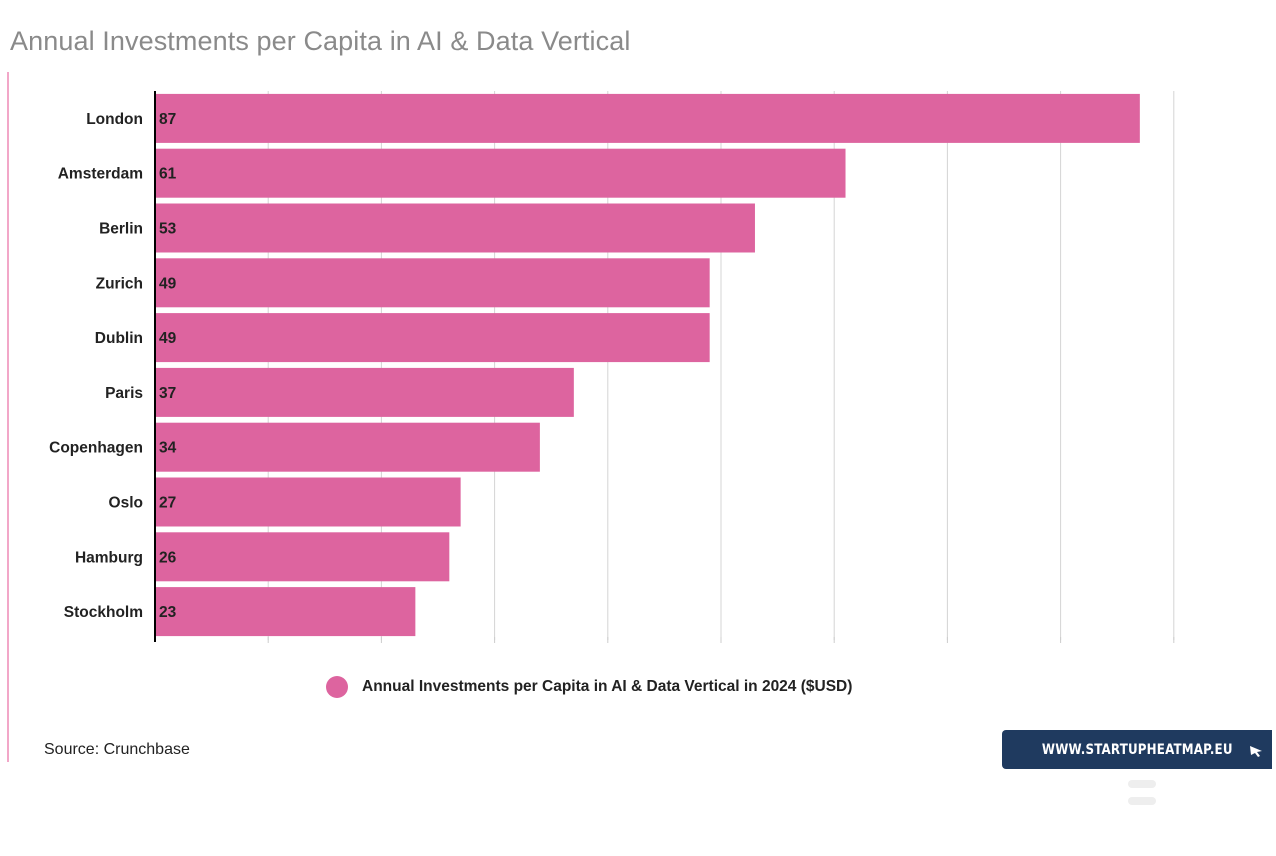 This screenshot has height=856, width=1276. What do you see at coordinates (500, 173) in the screenshot?
I see `bar-amsterdam` at bounding box center [500, 173].